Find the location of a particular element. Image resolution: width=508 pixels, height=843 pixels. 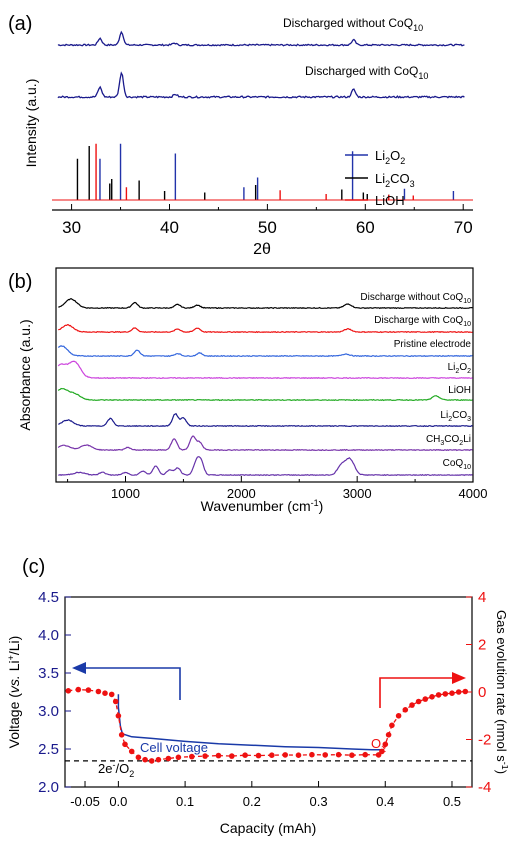

a-tick-label-50: 50 is located at coordinates (267, 227).